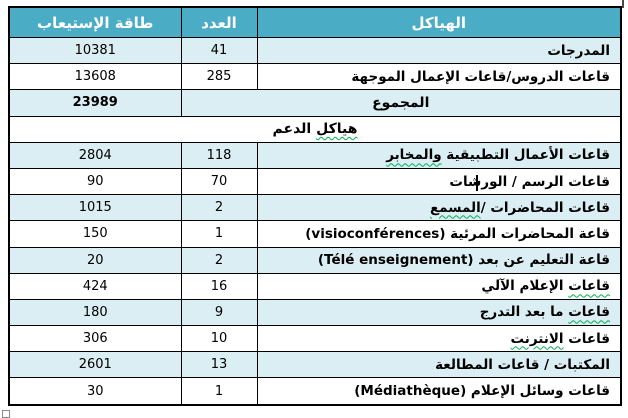 The image size is (628, 418). Describe the element at coordinates (95, 312) in the screenshot. I see `capacity-cell: 180` at that location.